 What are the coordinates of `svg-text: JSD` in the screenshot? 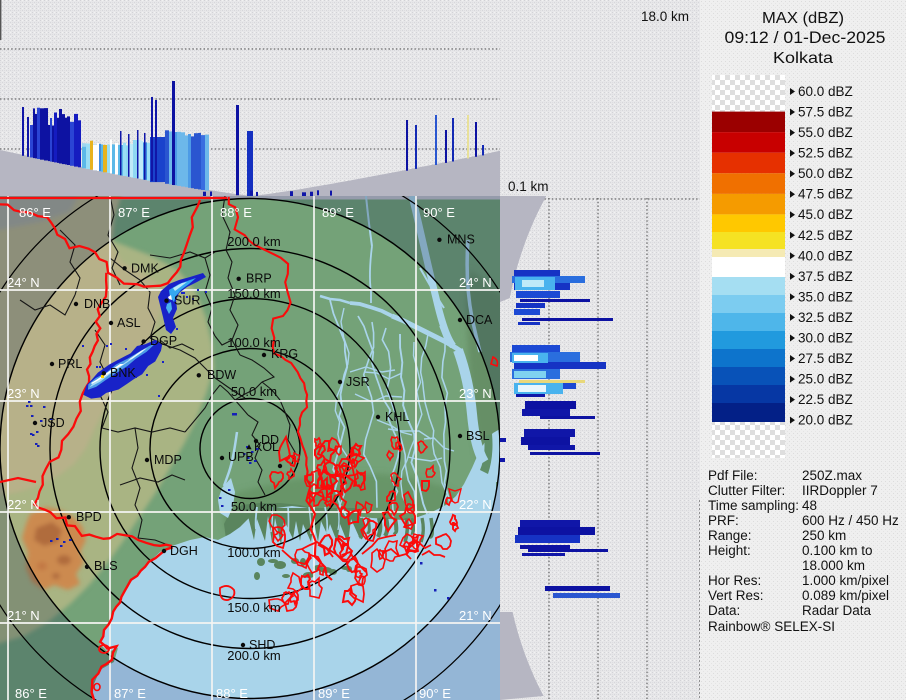 It's located at (53, 423).